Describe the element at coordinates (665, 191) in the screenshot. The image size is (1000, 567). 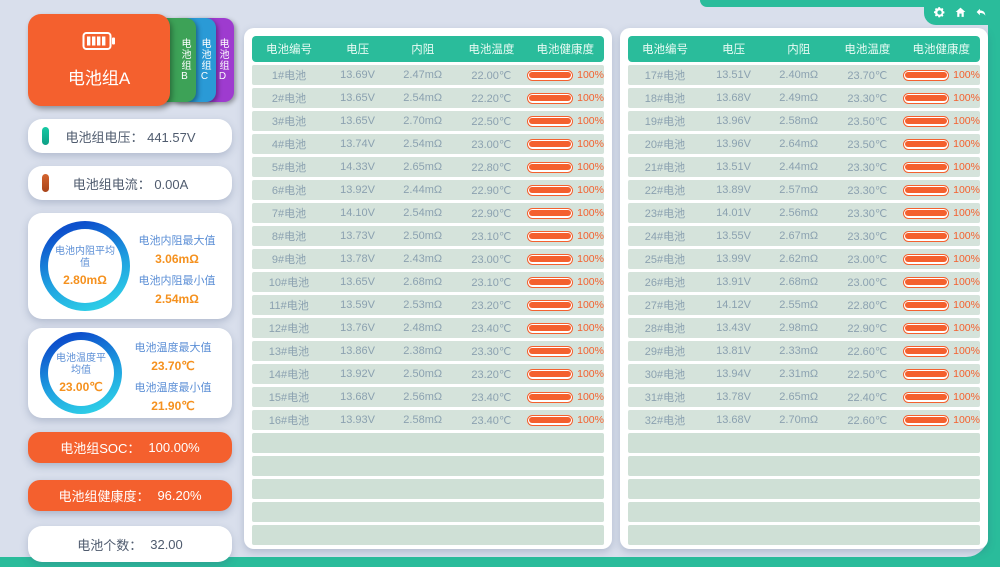
I see `cell-battery-id: 22#电池` at that location.